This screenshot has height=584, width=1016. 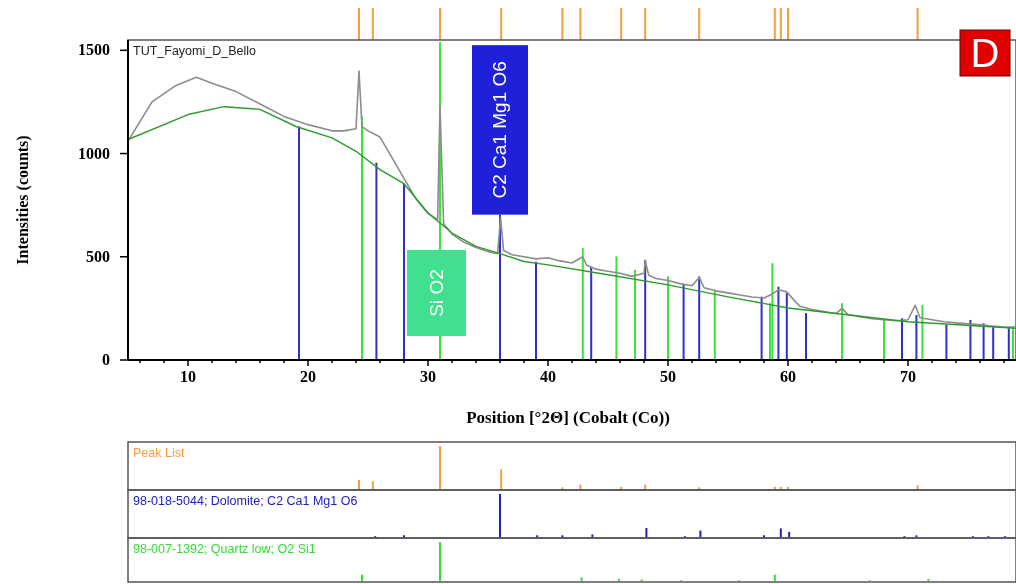 I want to click on y-axis-title: Intensities (counts), so click(x=23, y=200).